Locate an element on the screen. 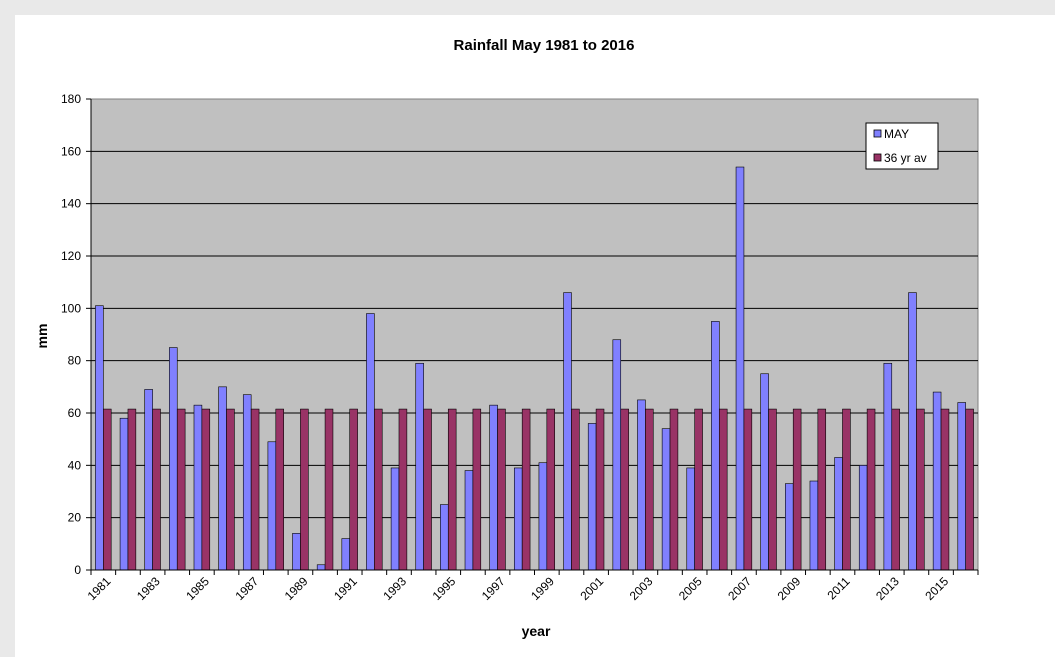 The width and height of the screenshot is (1055, 657). x-tick-label: 1995 is located at coordinates (444, 588).